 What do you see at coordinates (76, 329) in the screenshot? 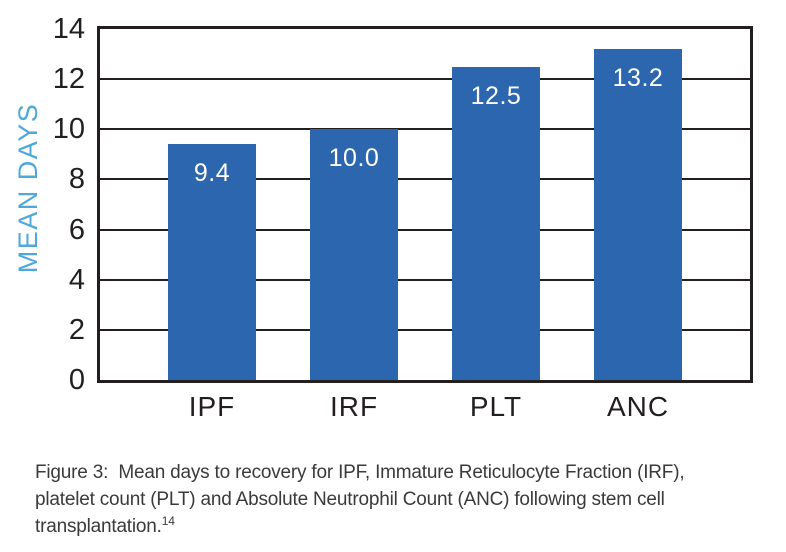
I see `y-tick-label-2: 2` at bounding box center [76, 329].